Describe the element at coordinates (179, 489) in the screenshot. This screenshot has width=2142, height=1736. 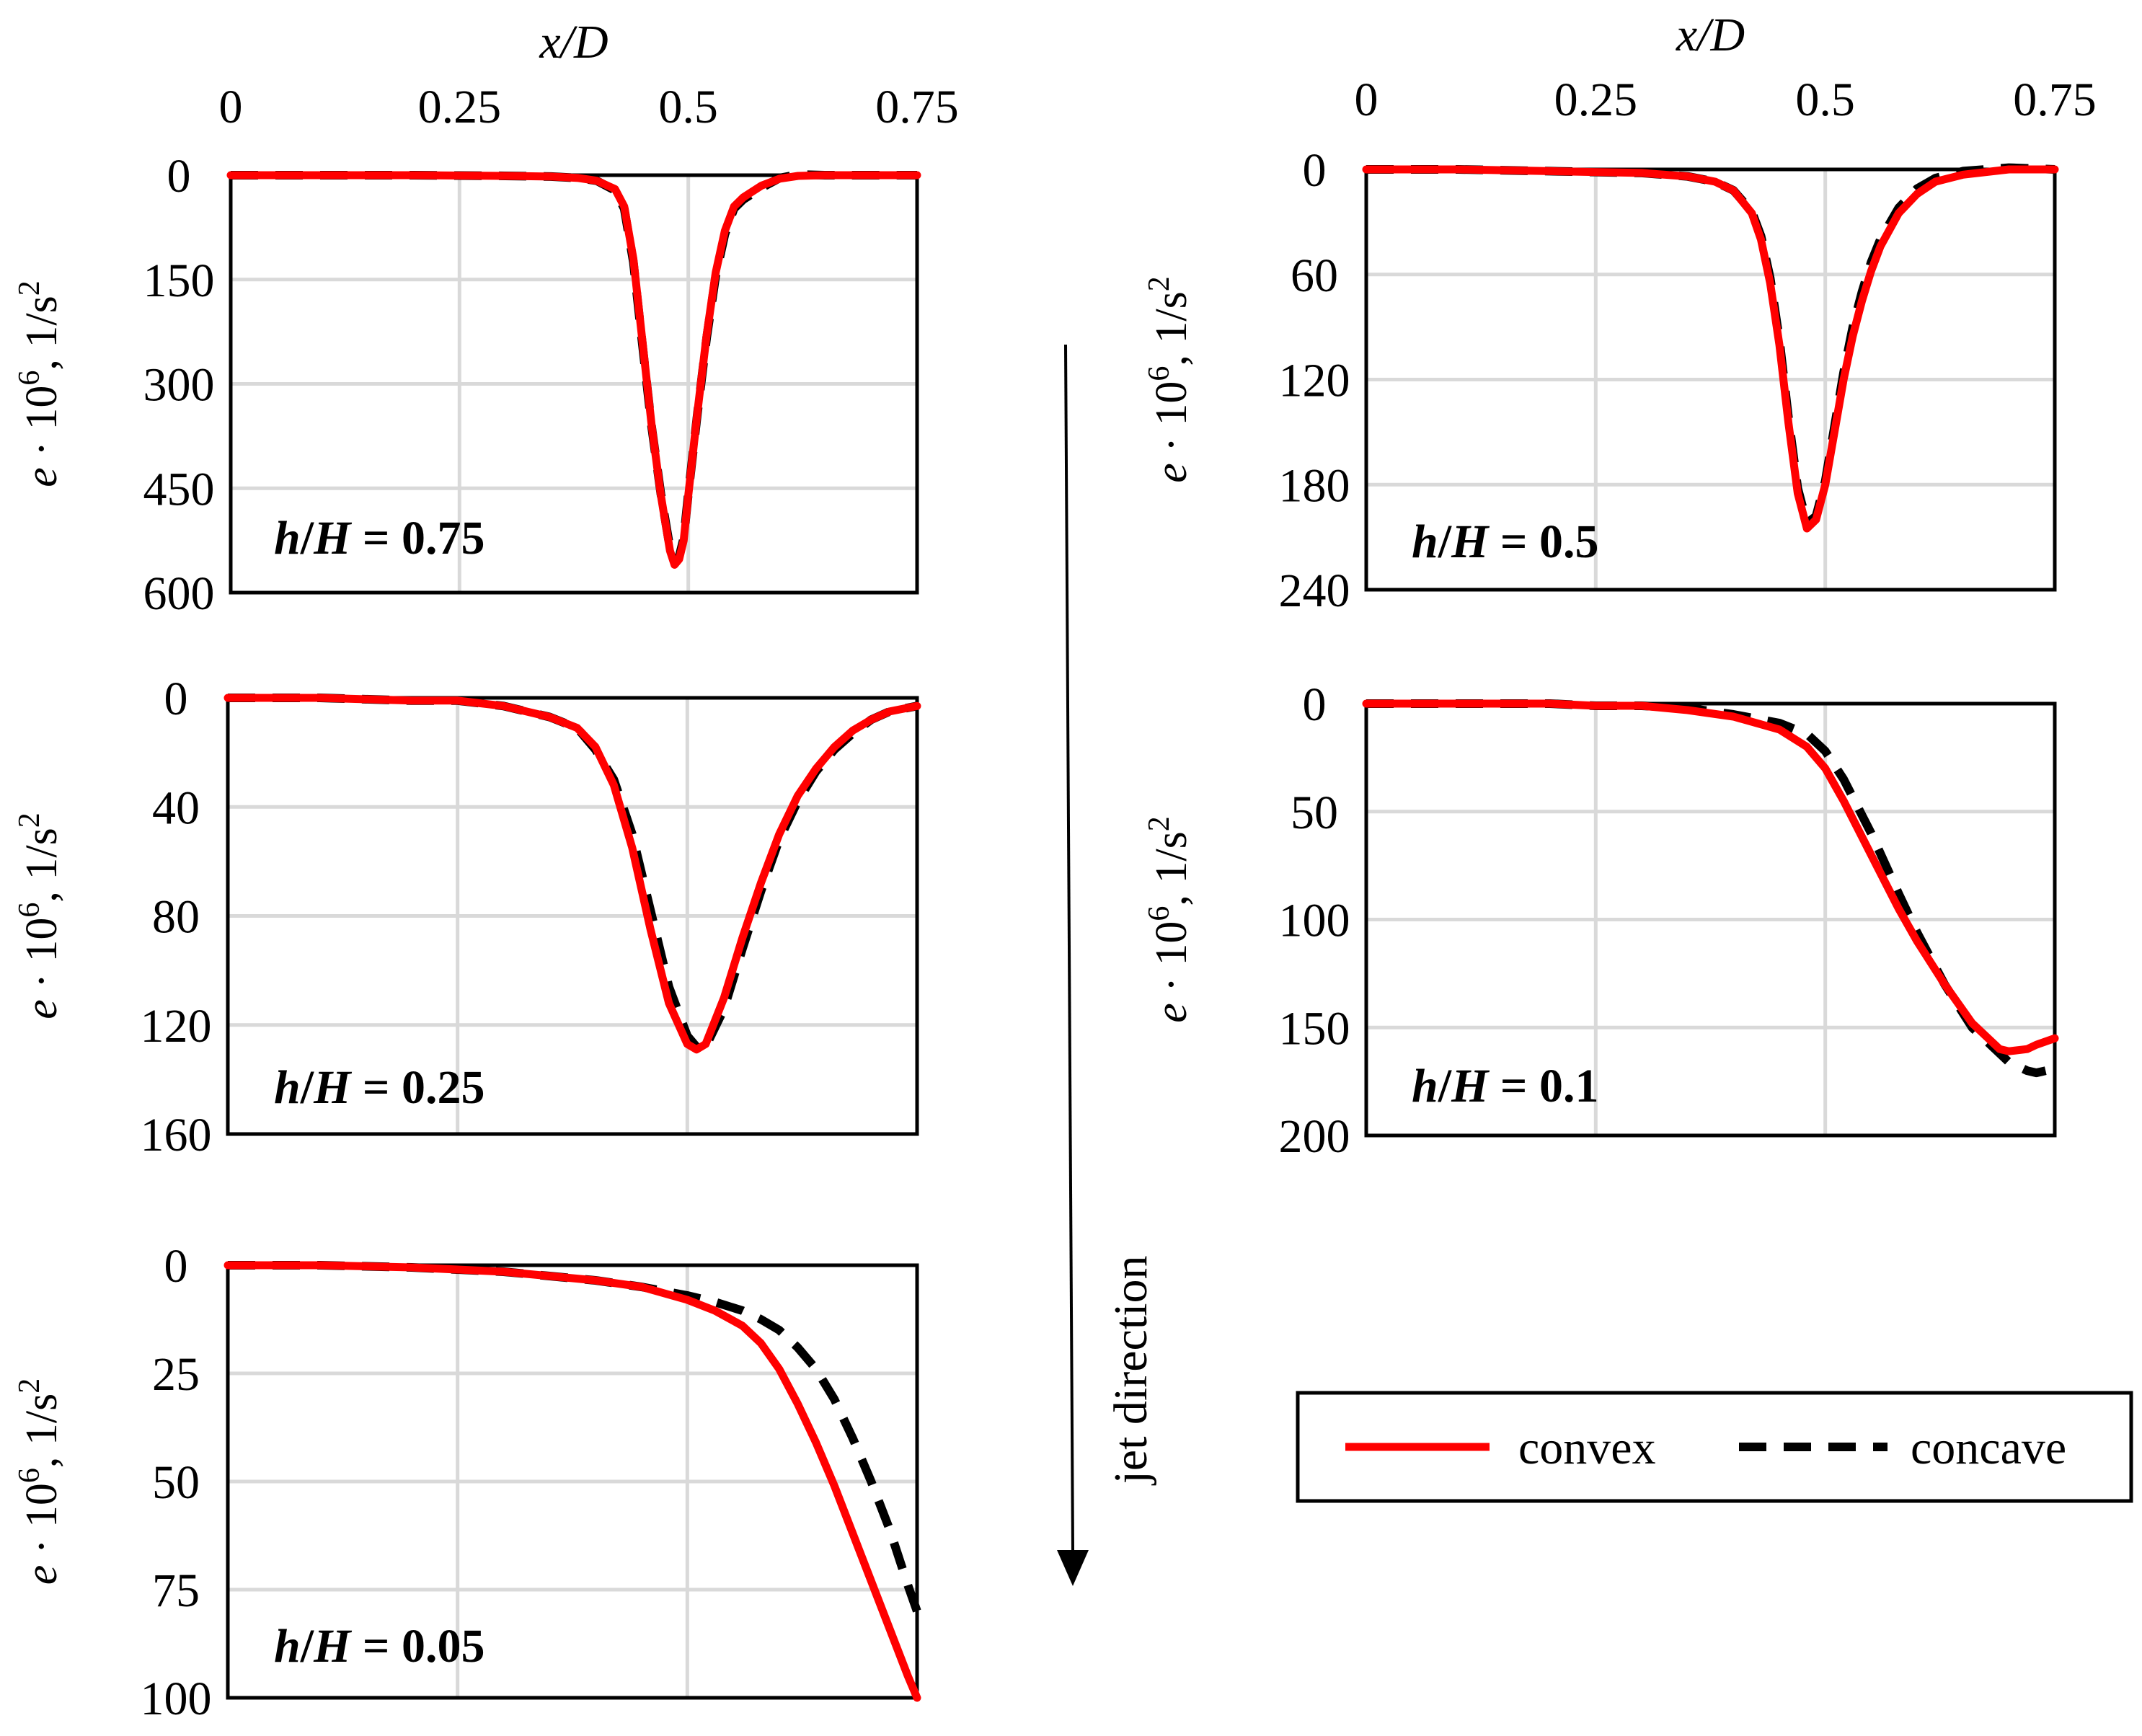
I see `y-tick-label: 450` at that location.